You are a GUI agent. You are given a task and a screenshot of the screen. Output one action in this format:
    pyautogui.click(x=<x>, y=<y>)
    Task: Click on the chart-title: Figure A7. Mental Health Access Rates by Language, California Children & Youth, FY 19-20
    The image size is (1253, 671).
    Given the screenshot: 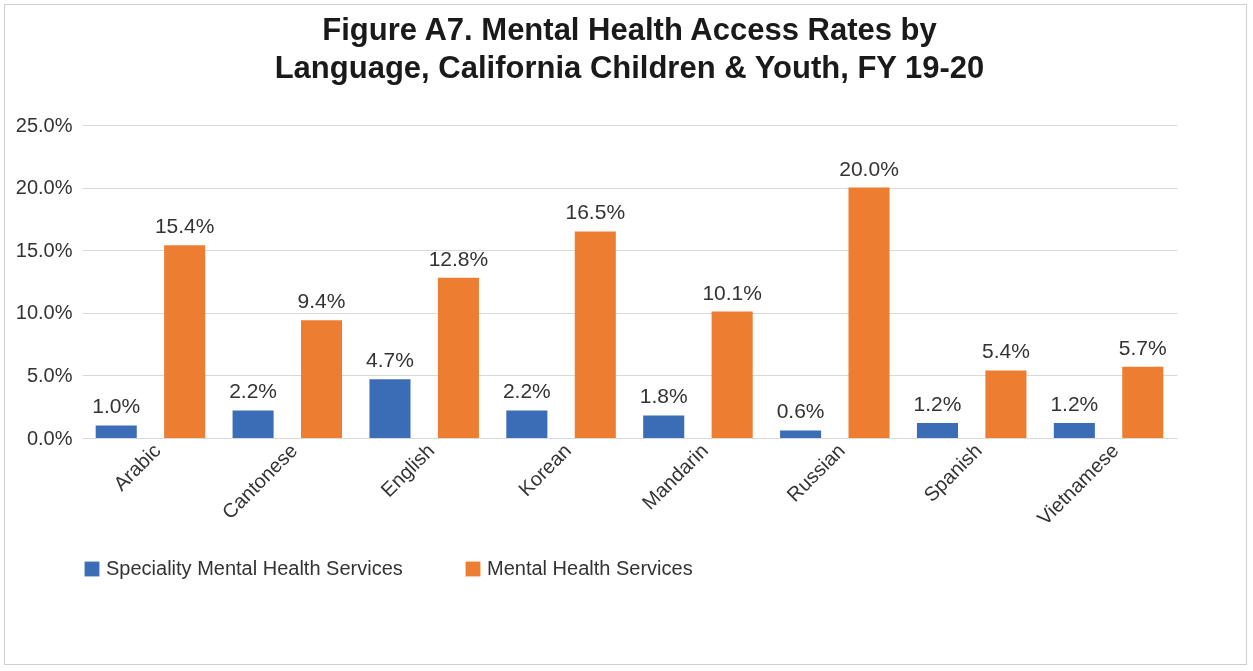 What is the action you would take?
    pyautogui.click(x=629, y=48)
    